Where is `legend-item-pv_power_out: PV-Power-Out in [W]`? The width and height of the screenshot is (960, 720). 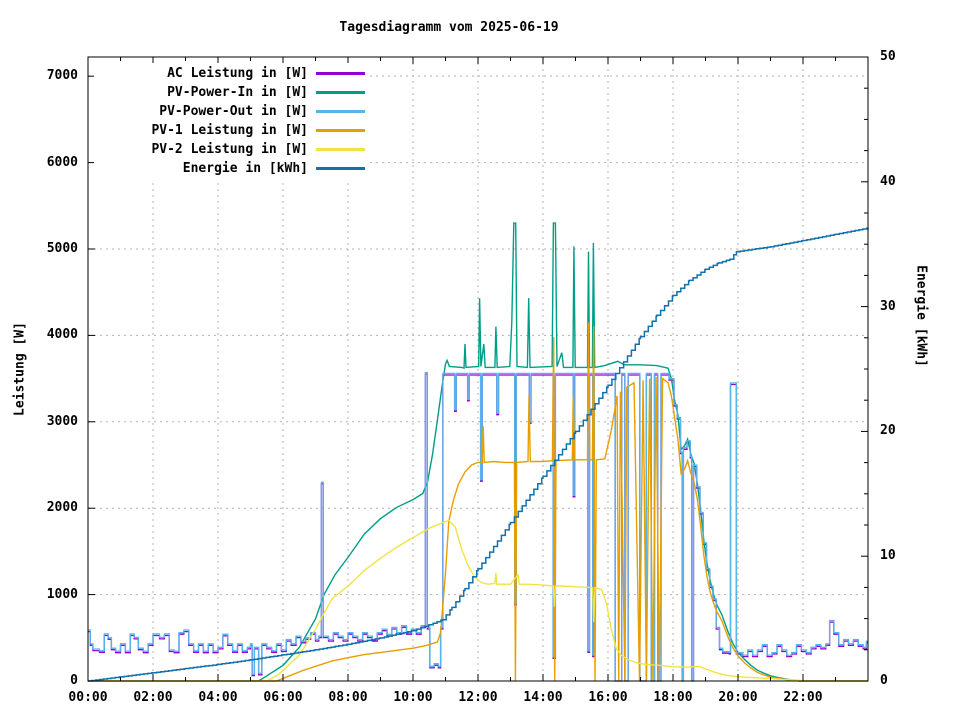 legend-item-pv_power_out: PV-Power-Out in [W] is located at coordinates (230, 111).